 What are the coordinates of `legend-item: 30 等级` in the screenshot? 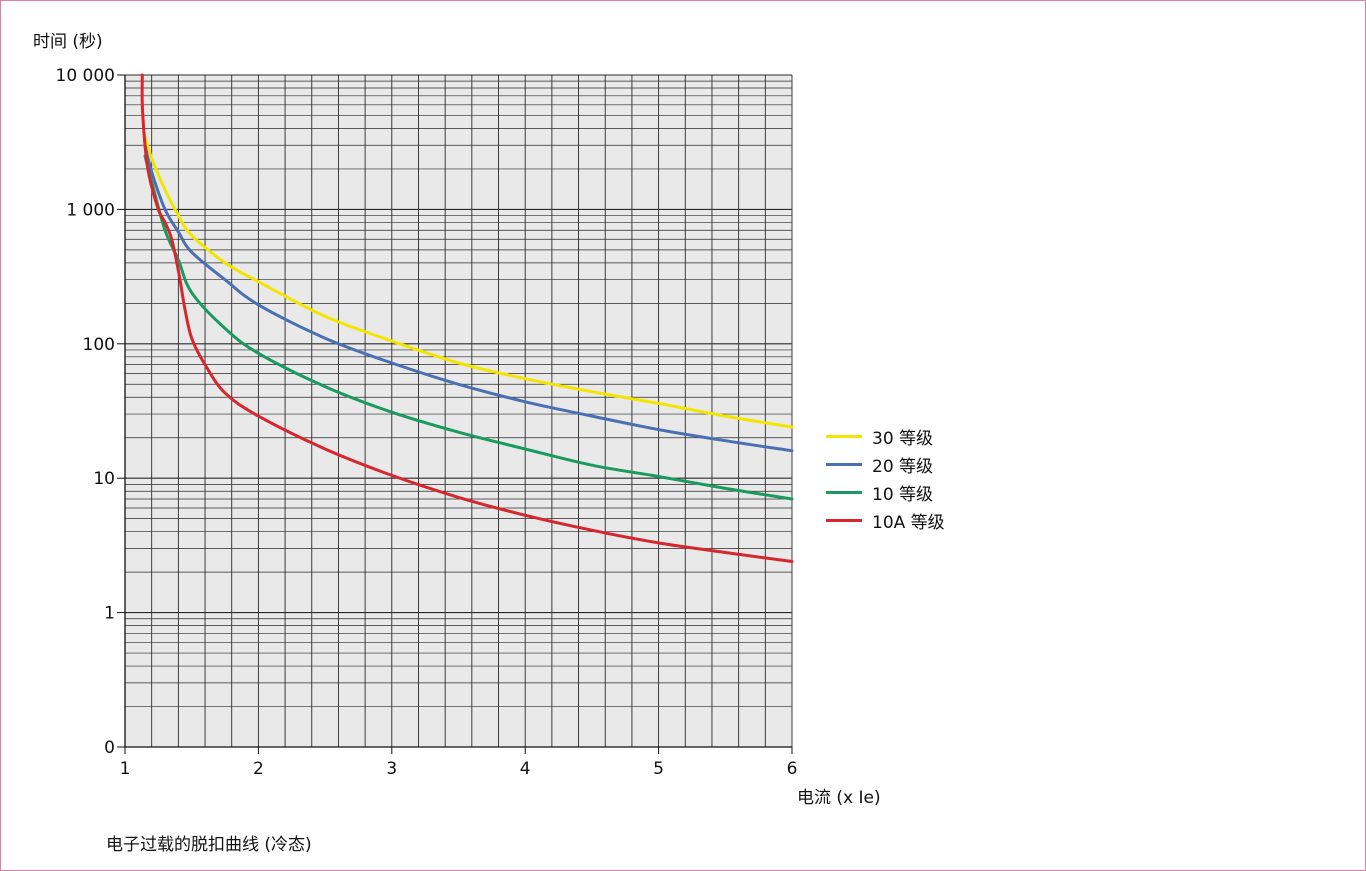 It's located at (885, 436).